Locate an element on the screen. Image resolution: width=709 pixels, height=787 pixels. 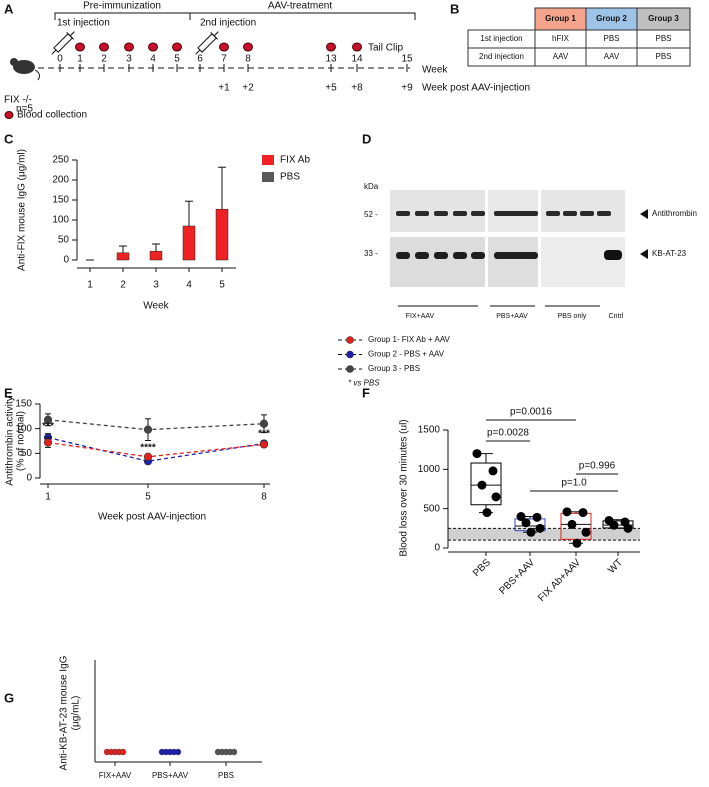
panel-letter: F is located at coordinates (366, 392).